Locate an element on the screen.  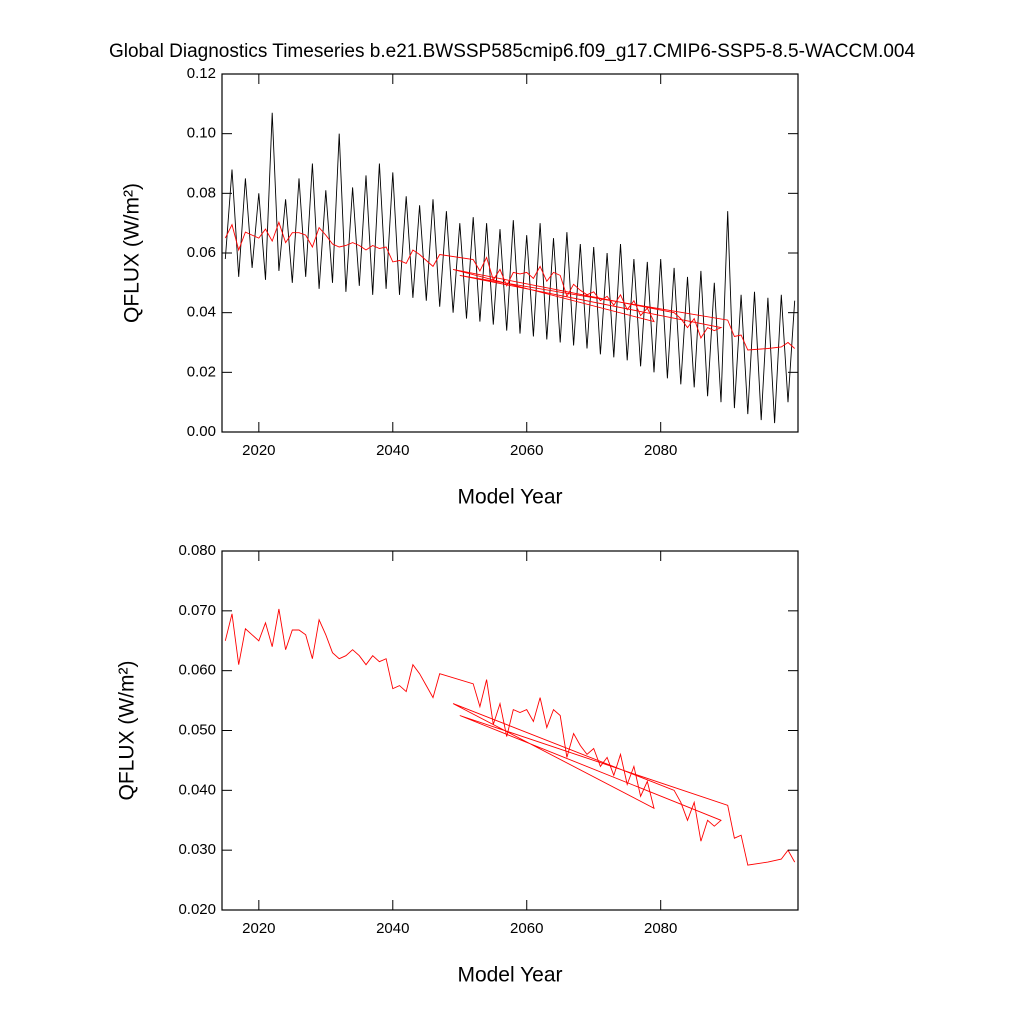
y-tick-label: 0.08 is located at coordinates (201, 192).